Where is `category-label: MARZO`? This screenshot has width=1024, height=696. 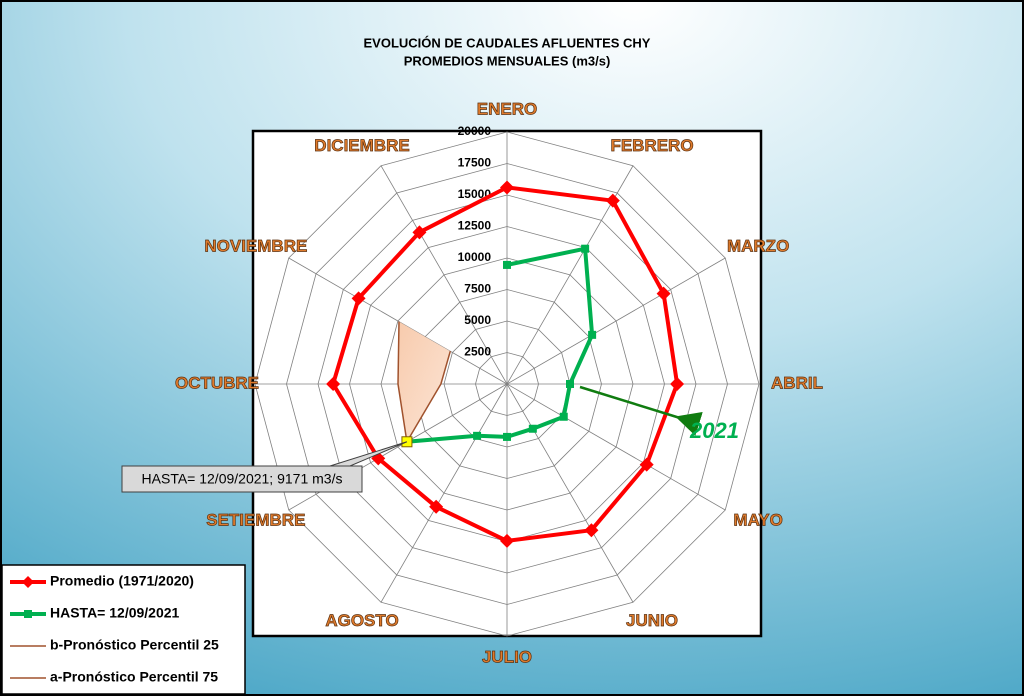 category-label: MARZO is located at coordinates (758, 245).